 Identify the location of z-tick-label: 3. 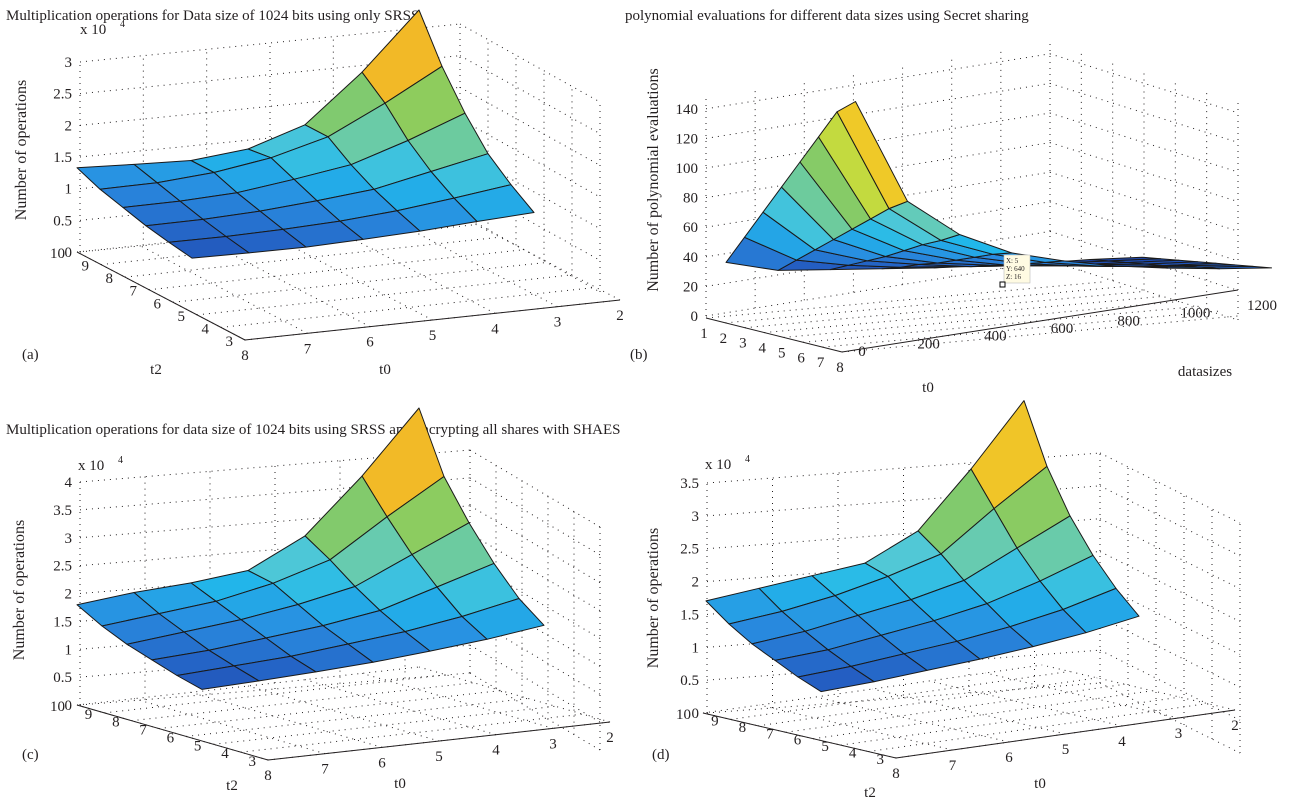
(696, 517).